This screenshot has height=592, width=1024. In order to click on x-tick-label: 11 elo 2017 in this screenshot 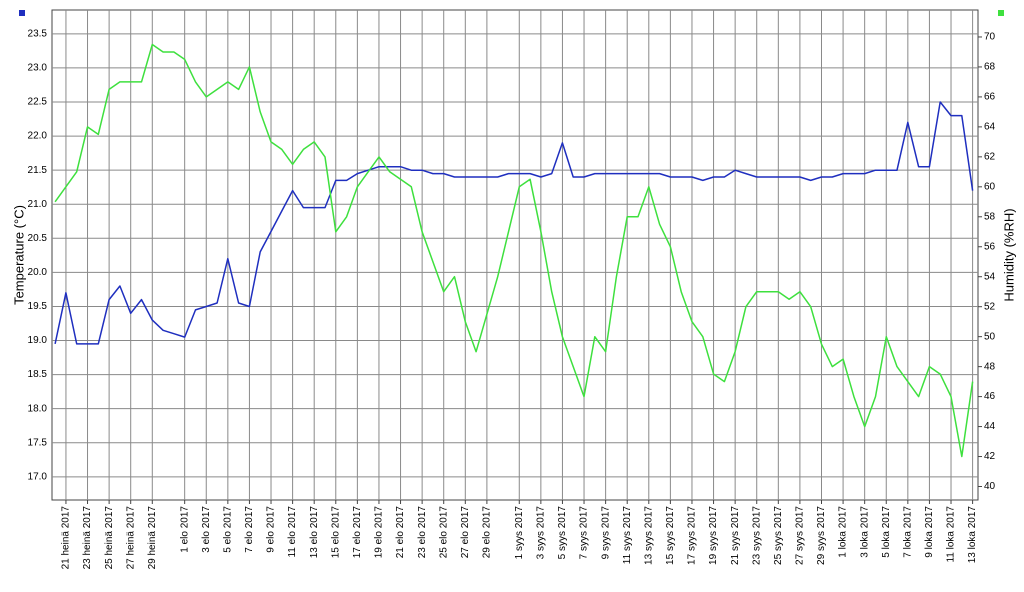, I will do `click(292, 532)`.